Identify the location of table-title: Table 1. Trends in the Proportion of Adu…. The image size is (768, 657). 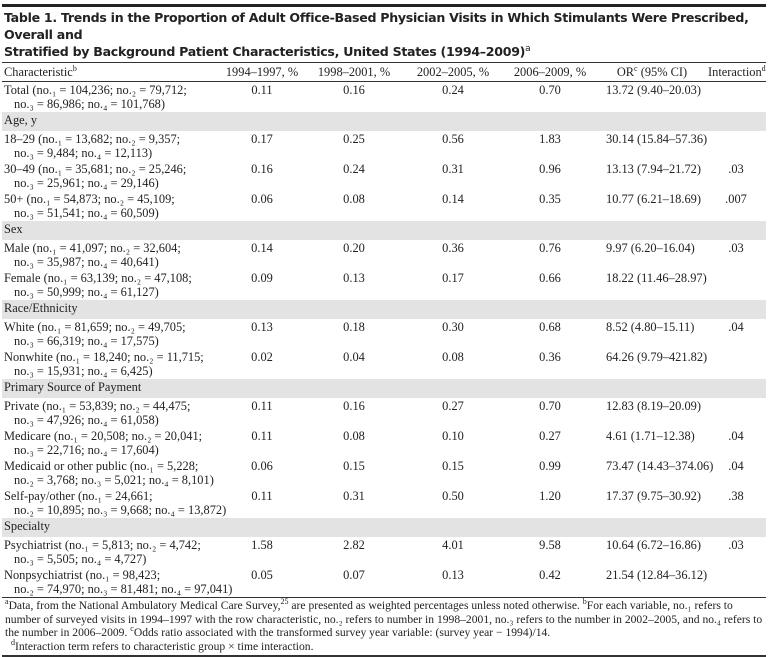
(384, 34).